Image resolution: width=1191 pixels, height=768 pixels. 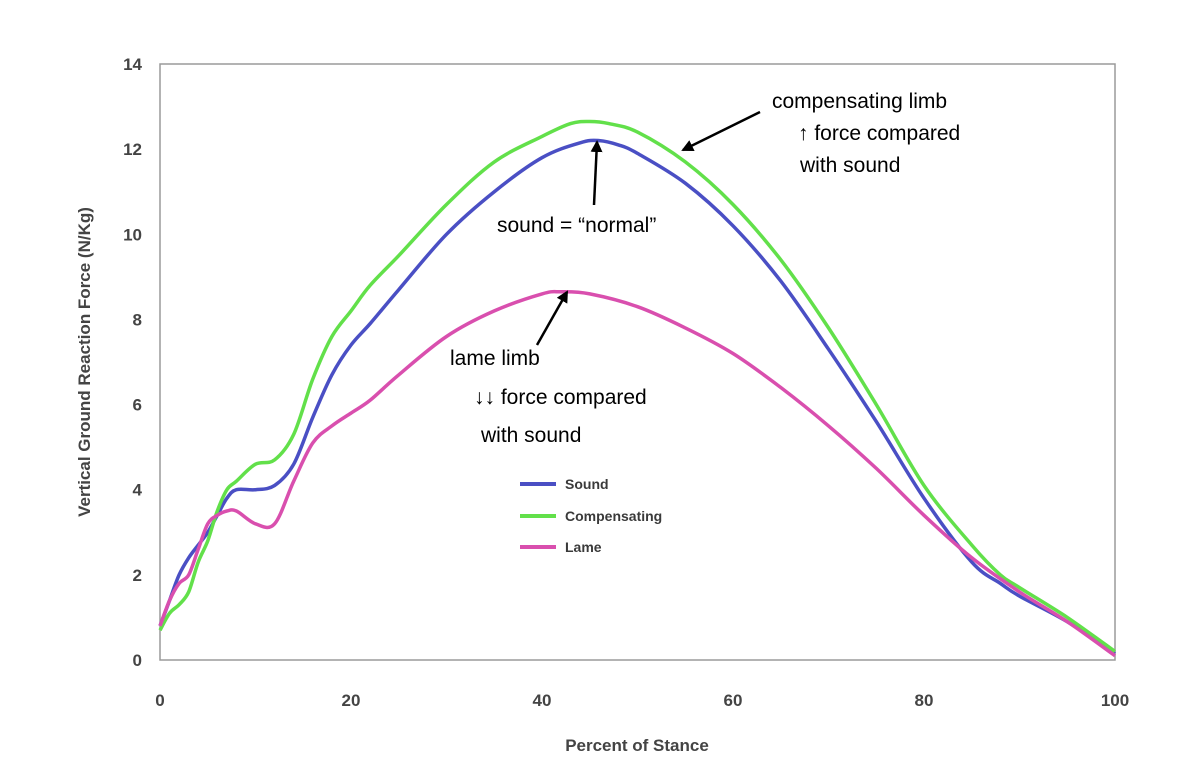 I want to click on legend: Sound Compensating Lame, so click(x=591, y=515).